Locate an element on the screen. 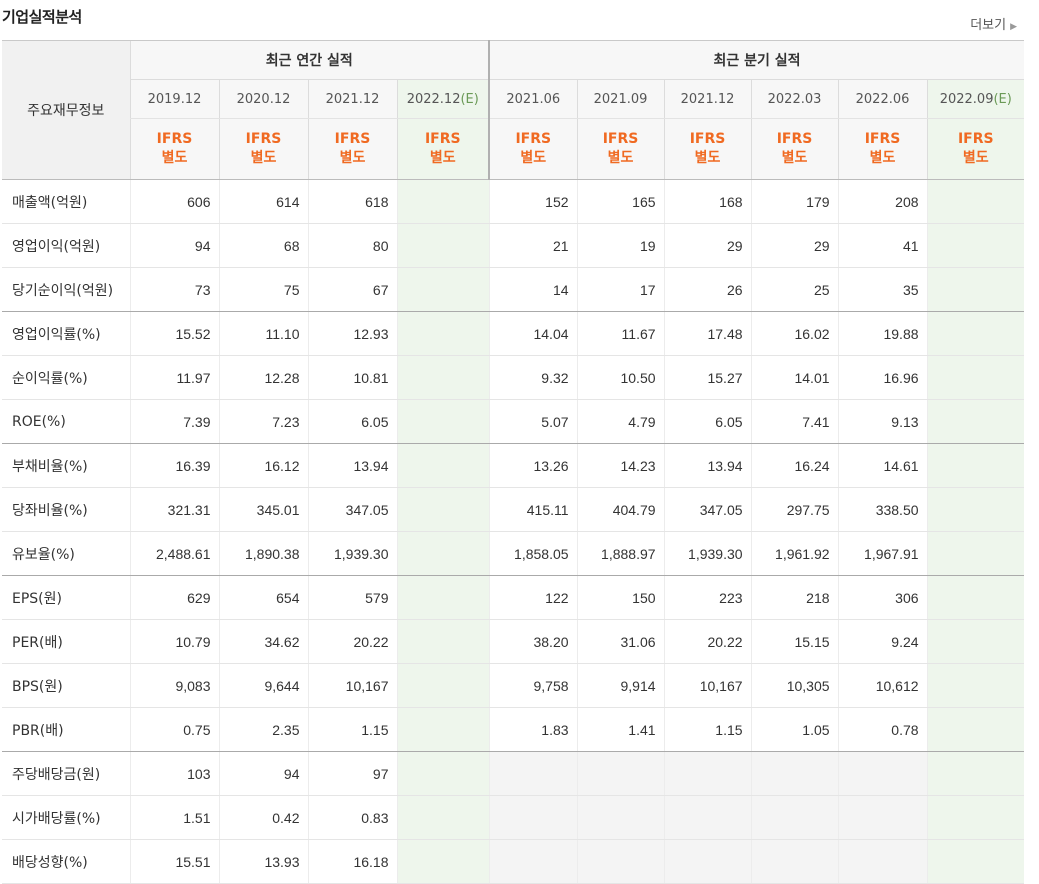 Image resolution: width=1039 pixels, height=884 pixels. period-label: 2022.06 is located at coordinates (882, 99).